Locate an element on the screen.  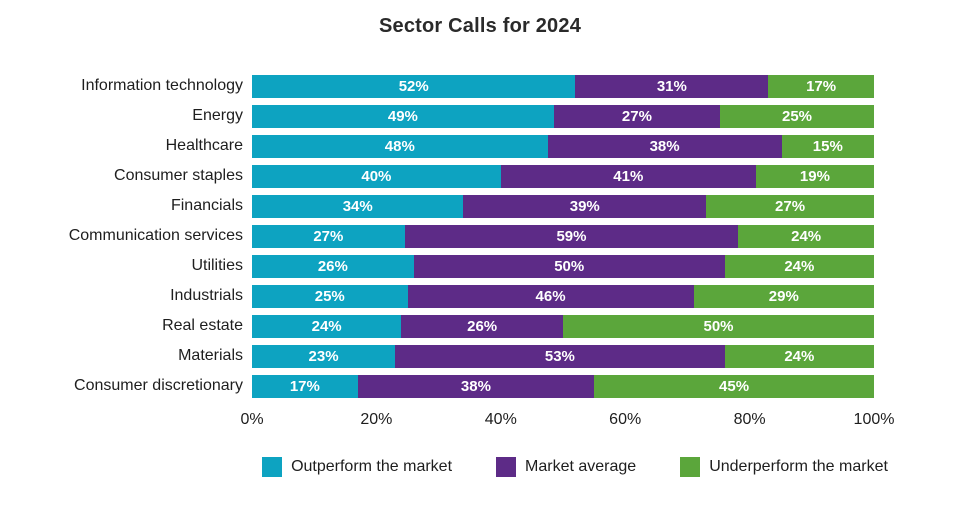
segment-value-label: 25% is located at coordinates (797, 116).